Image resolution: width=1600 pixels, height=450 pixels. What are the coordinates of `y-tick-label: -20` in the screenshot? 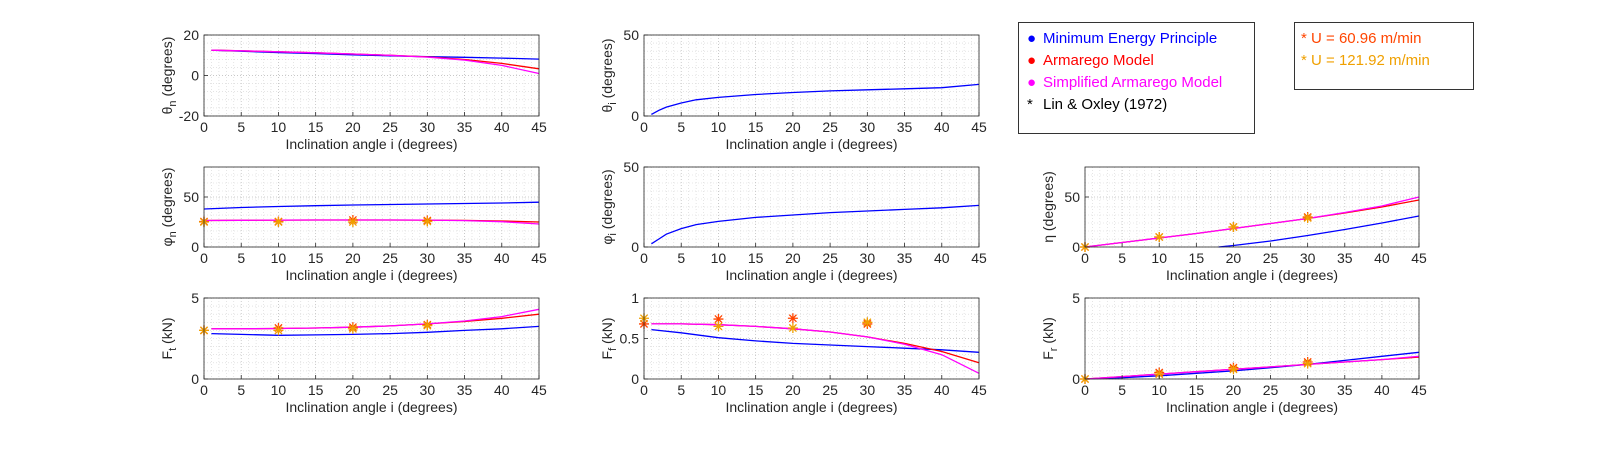 It's located at (189, 116).